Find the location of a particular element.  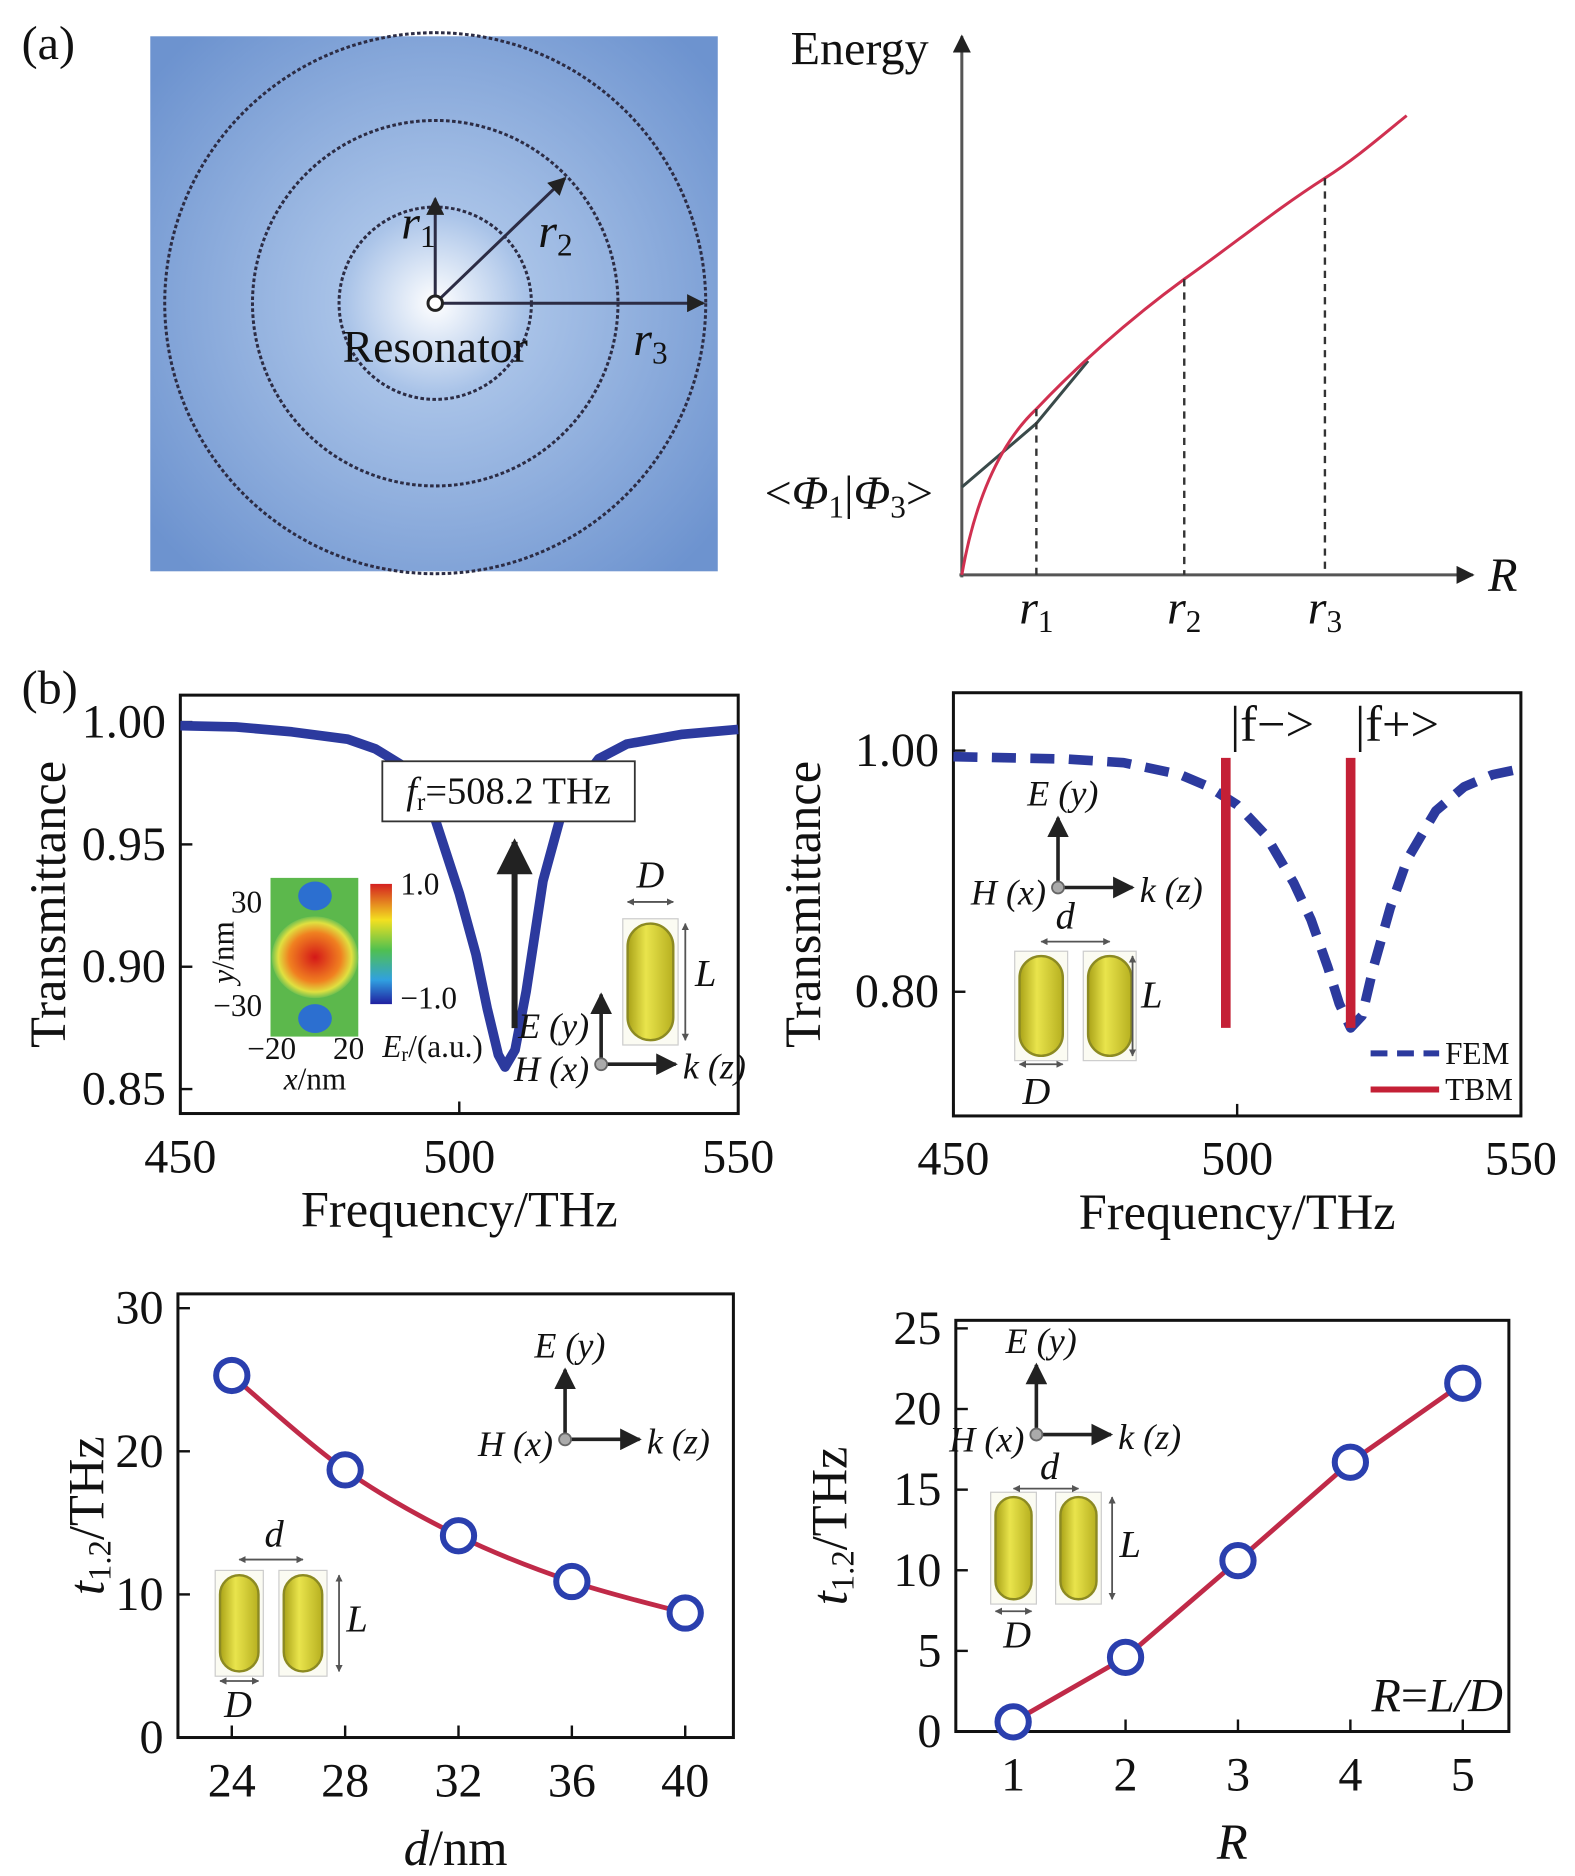

inset-tick: −20 is located at coordinates (271, 1048).